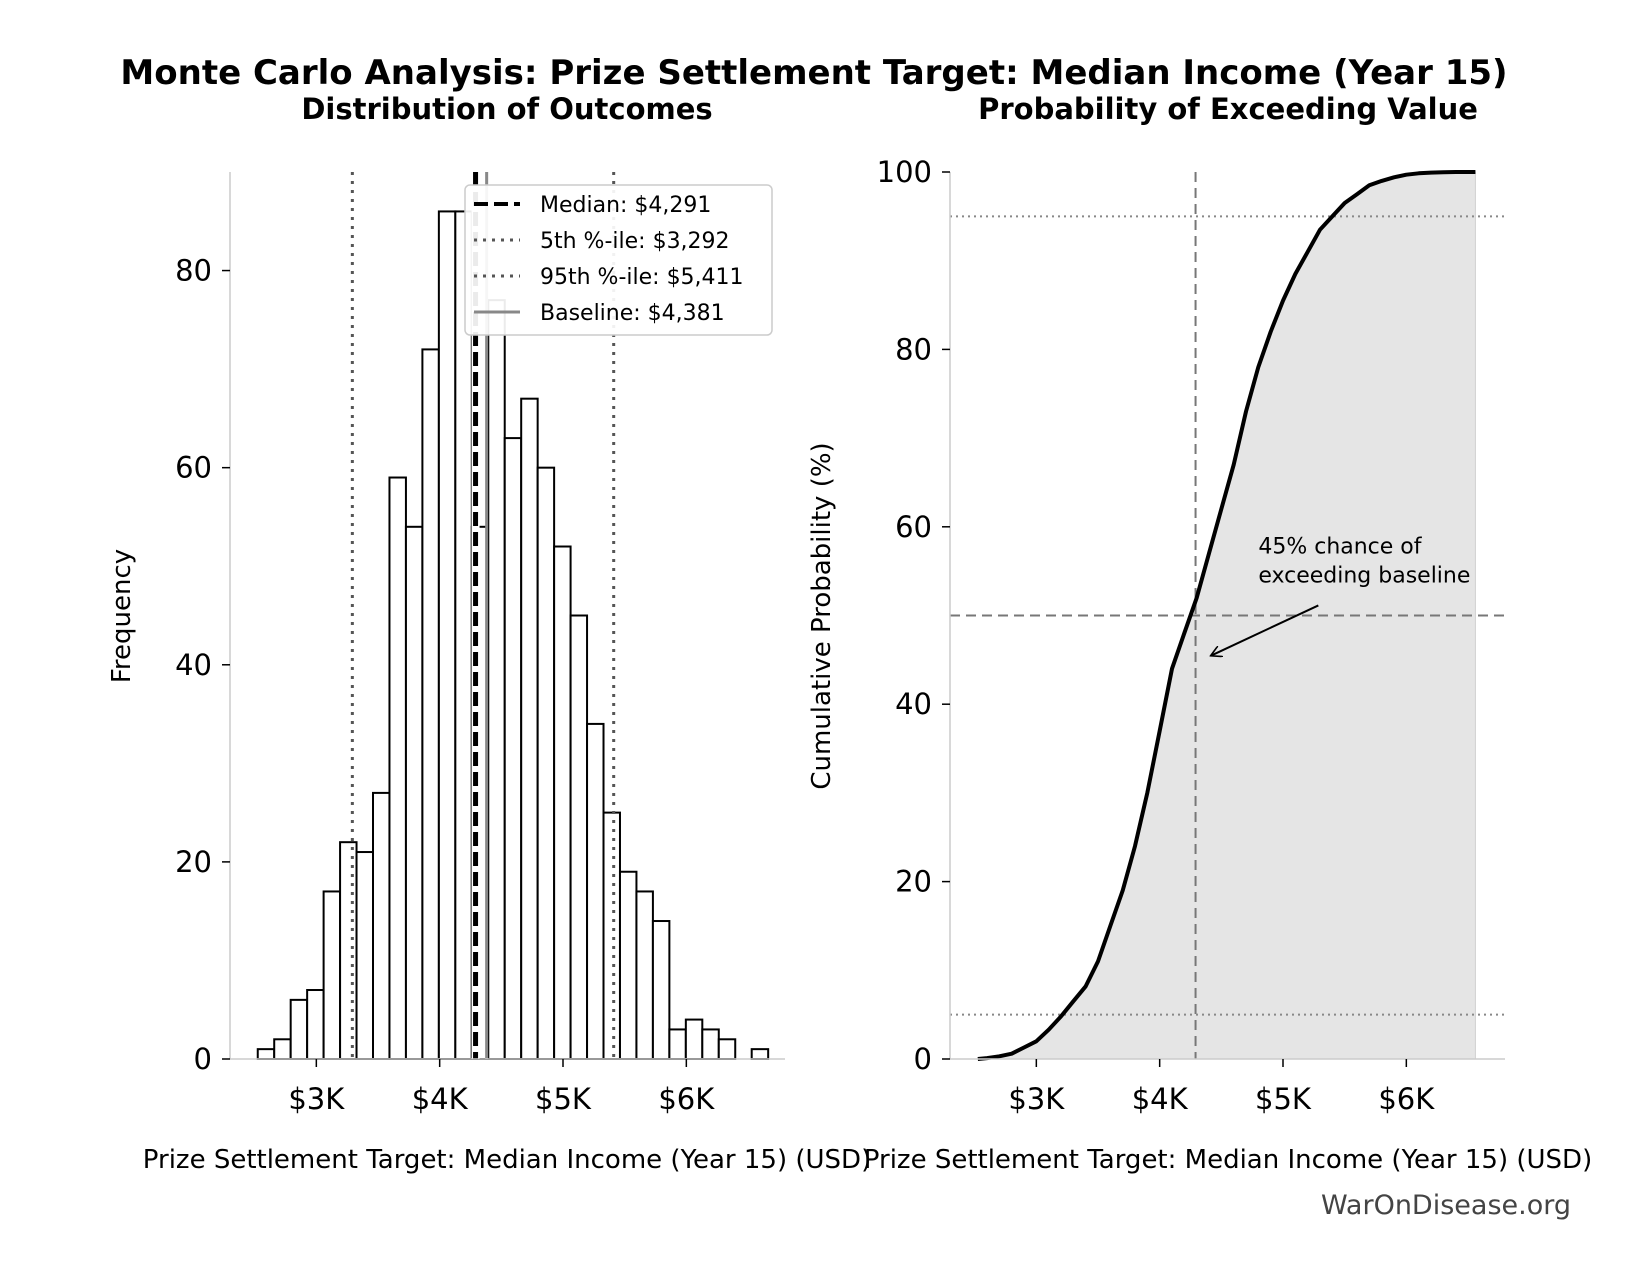 The height and width of the screenshot is (1280, 1629). I want to click on annotation-line-2: exceeding baseline, so click(1364, 575).